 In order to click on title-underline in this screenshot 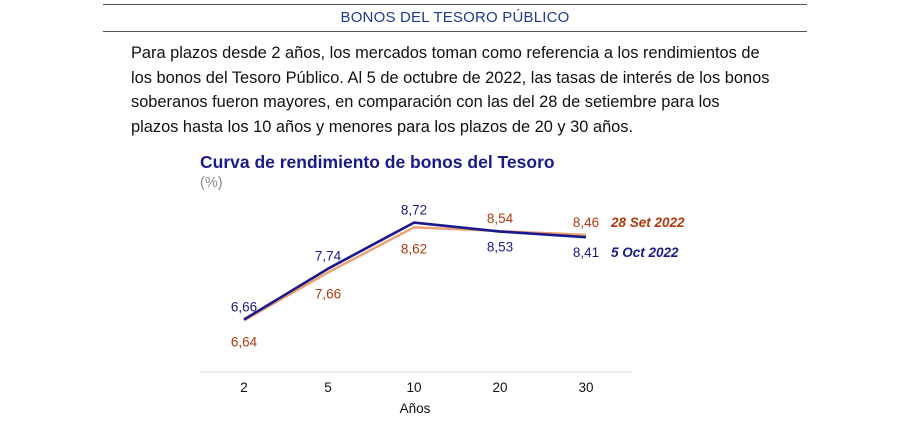, I will do `click(455, 31)`.